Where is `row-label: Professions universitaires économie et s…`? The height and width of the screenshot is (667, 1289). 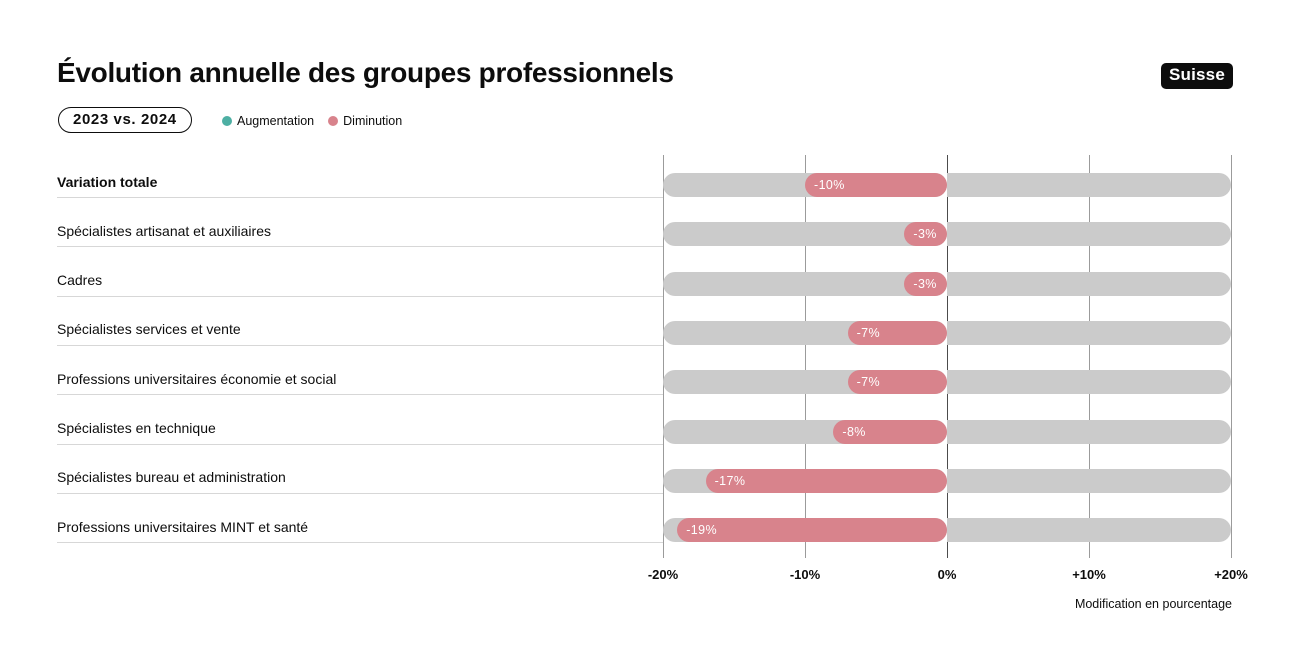
row-label: Professions universitaires économie et s… is located at coordinates (360, 379).